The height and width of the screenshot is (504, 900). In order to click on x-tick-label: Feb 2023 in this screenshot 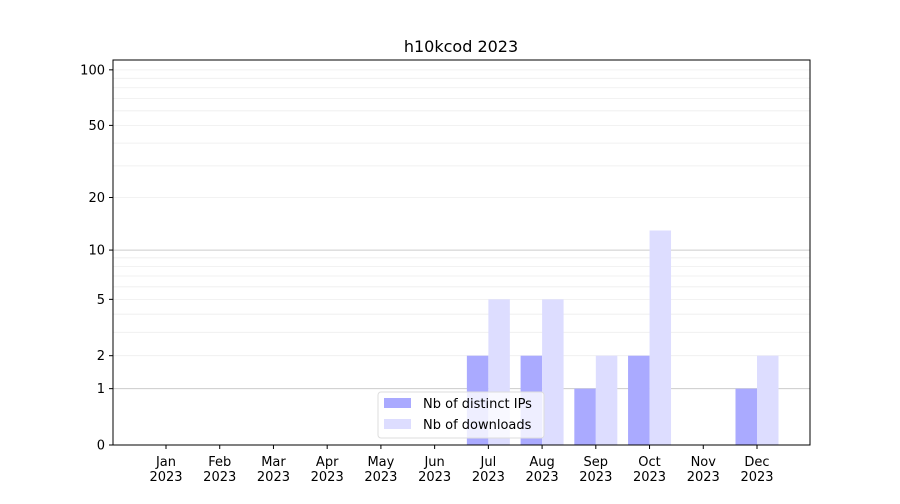, I will do `click(219, 470)`.